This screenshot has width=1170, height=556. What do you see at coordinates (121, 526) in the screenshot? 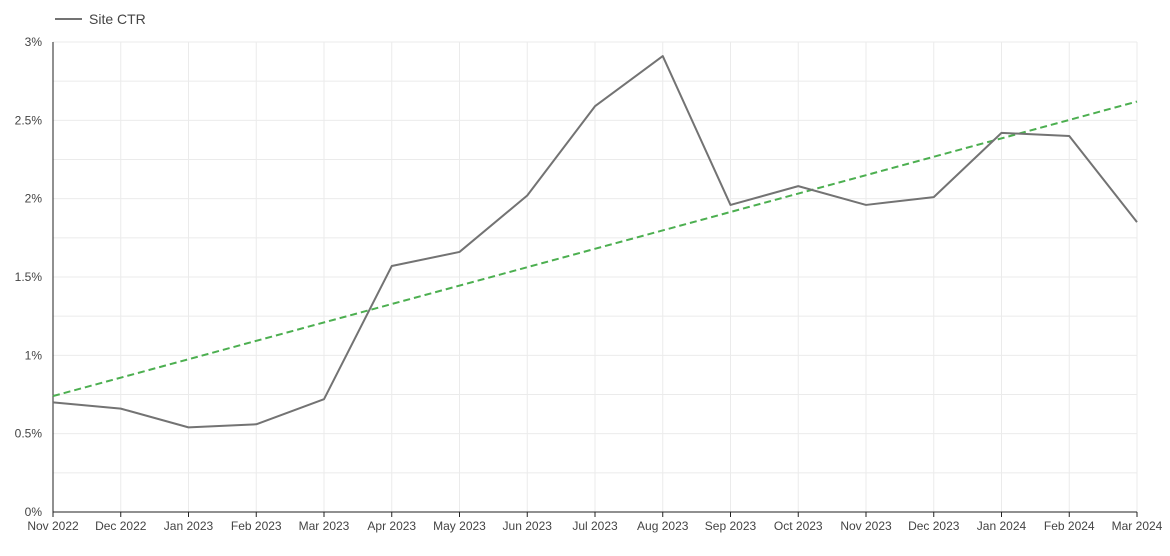
I see `x-tick-label: Dec 2022` at bounding box center [121, 526].